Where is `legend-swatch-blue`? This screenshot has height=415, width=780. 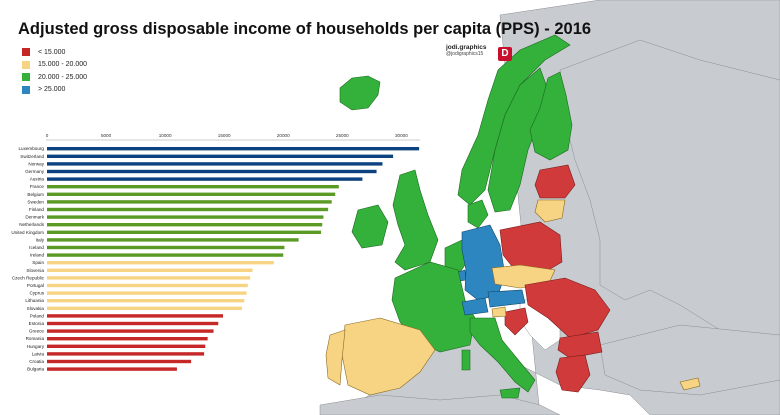
legend-swatch-blue is located at coordinates (26, 89).